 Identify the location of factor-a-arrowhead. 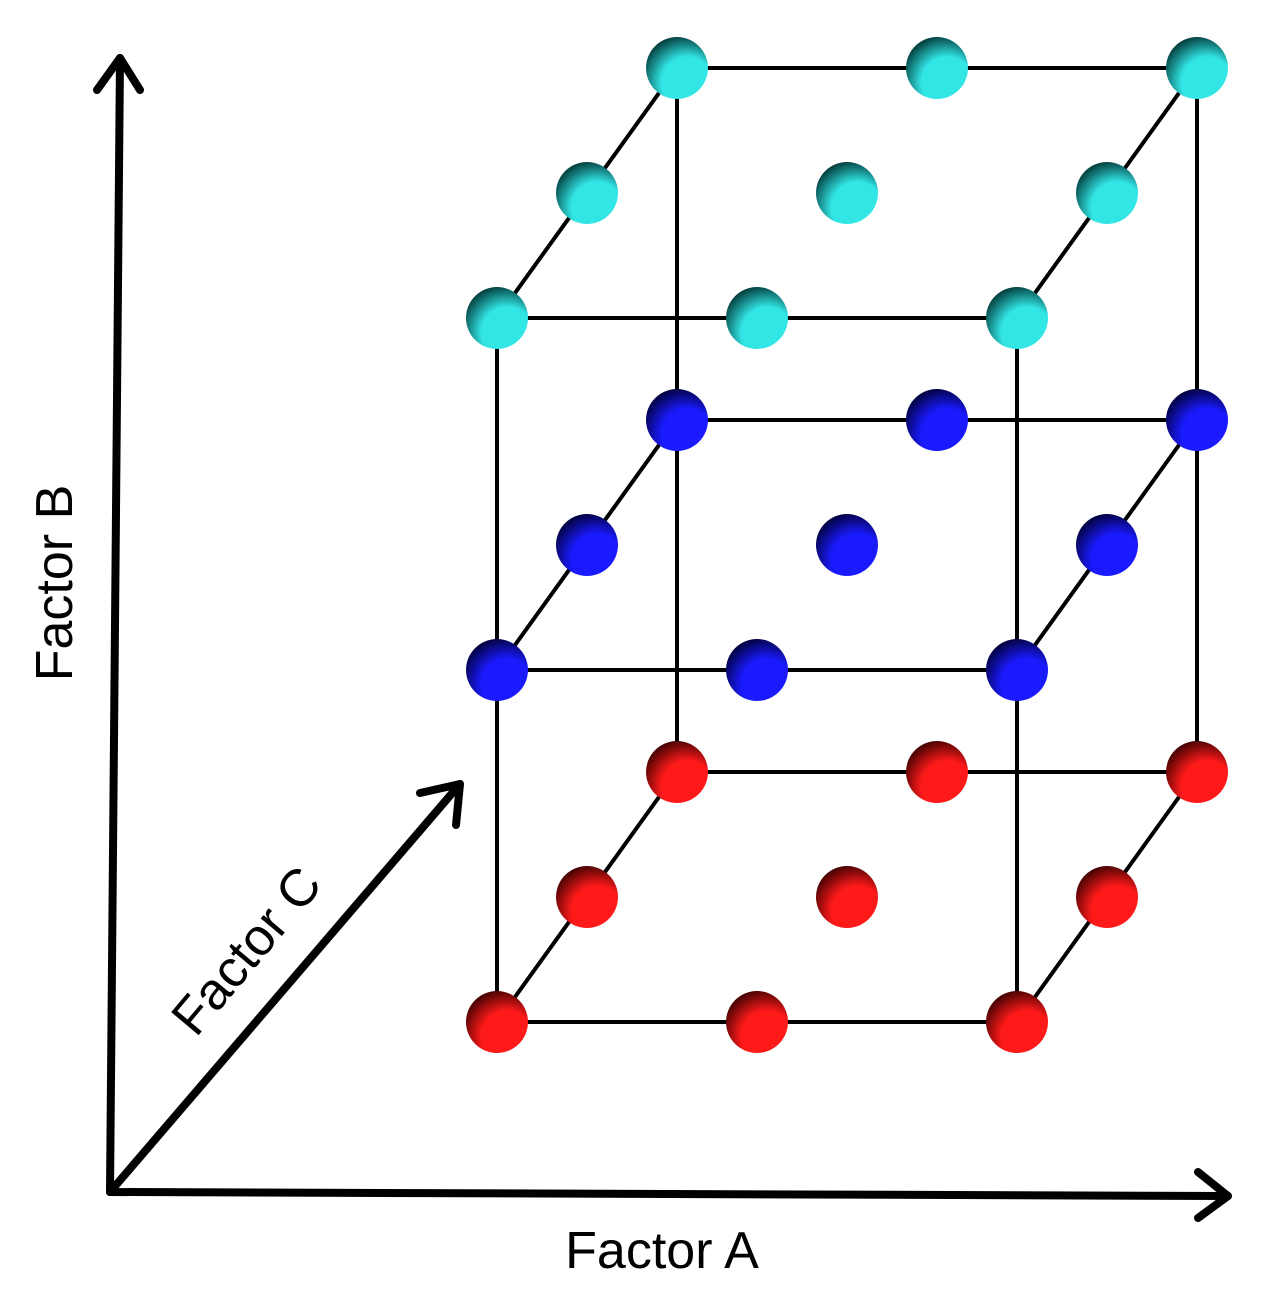
(1213, 1195).